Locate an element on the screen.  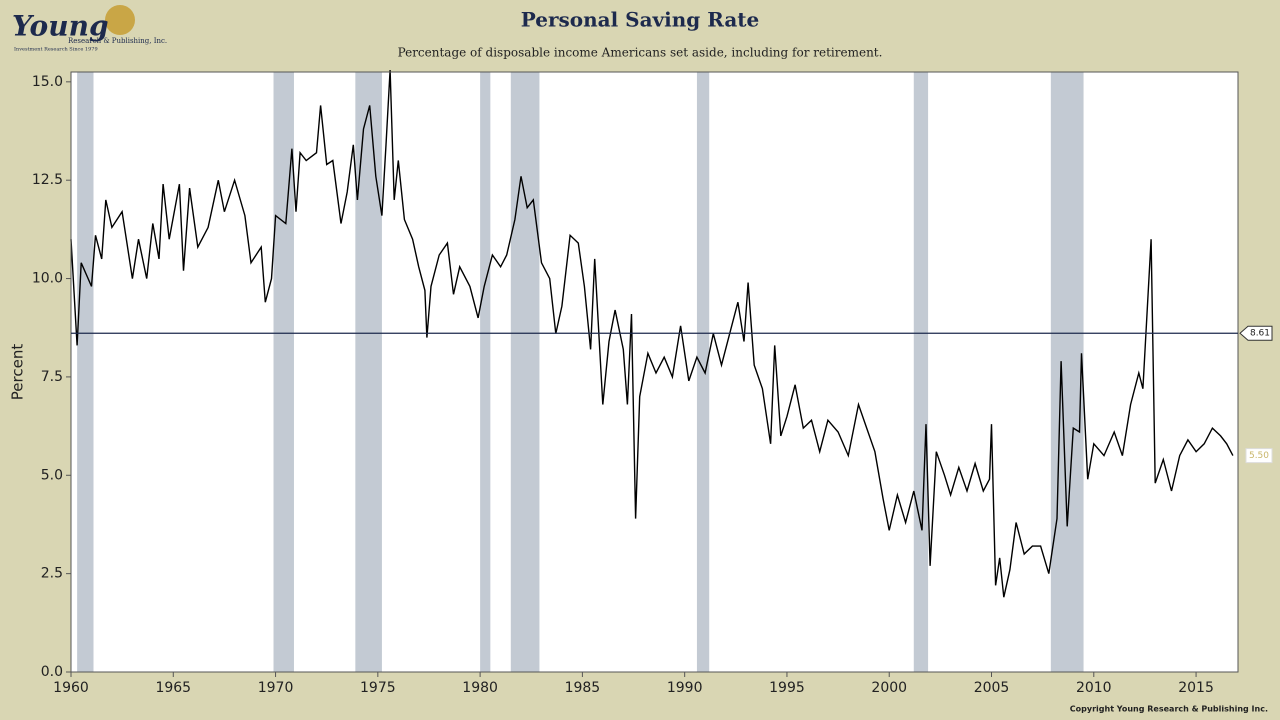
y-tick-label: 7.5 is located at coordinates (52, 377).